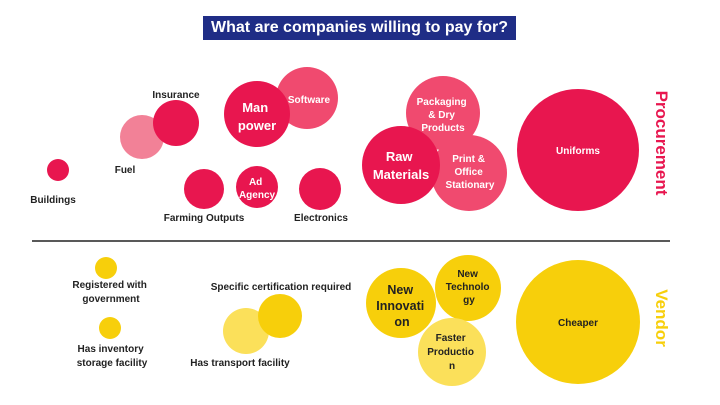 This screenshot has width=720, height=405. What do you see at coordinates (204, 189) in the screenshot?
I see `bubble-farming` at bounding box center [204, 189].